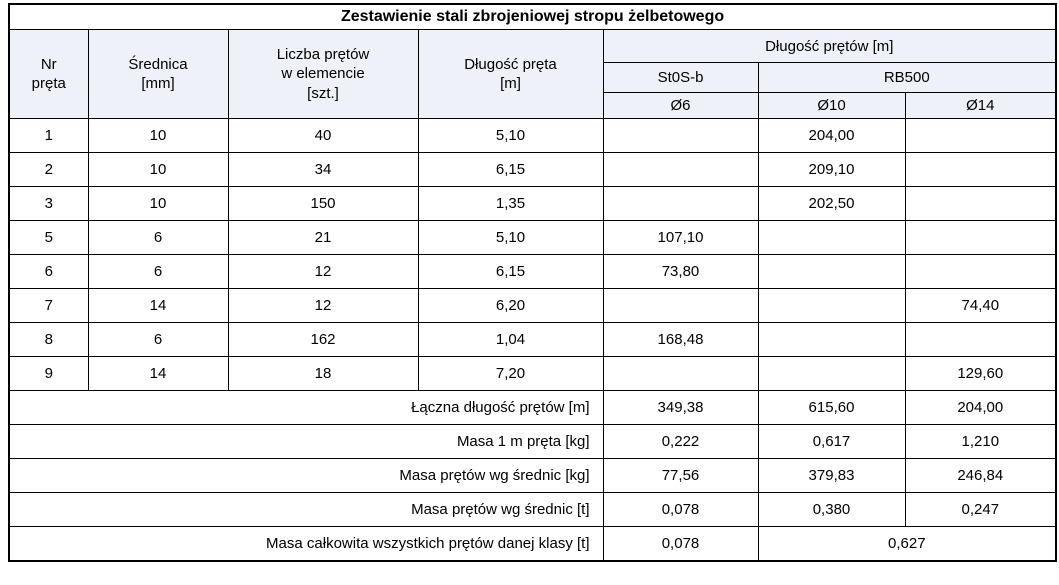 This screenshot has height=585, width=1059. I want to click on table-row: 1 10 40 5,10 204,00, so click(532, 135).